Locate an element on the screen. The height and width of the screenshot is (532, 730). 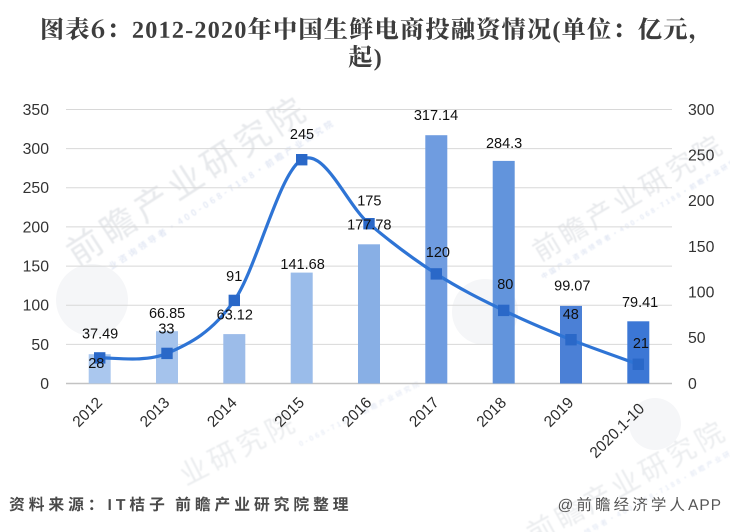
svg-text: 2018 is located at coordinates (492, 412).